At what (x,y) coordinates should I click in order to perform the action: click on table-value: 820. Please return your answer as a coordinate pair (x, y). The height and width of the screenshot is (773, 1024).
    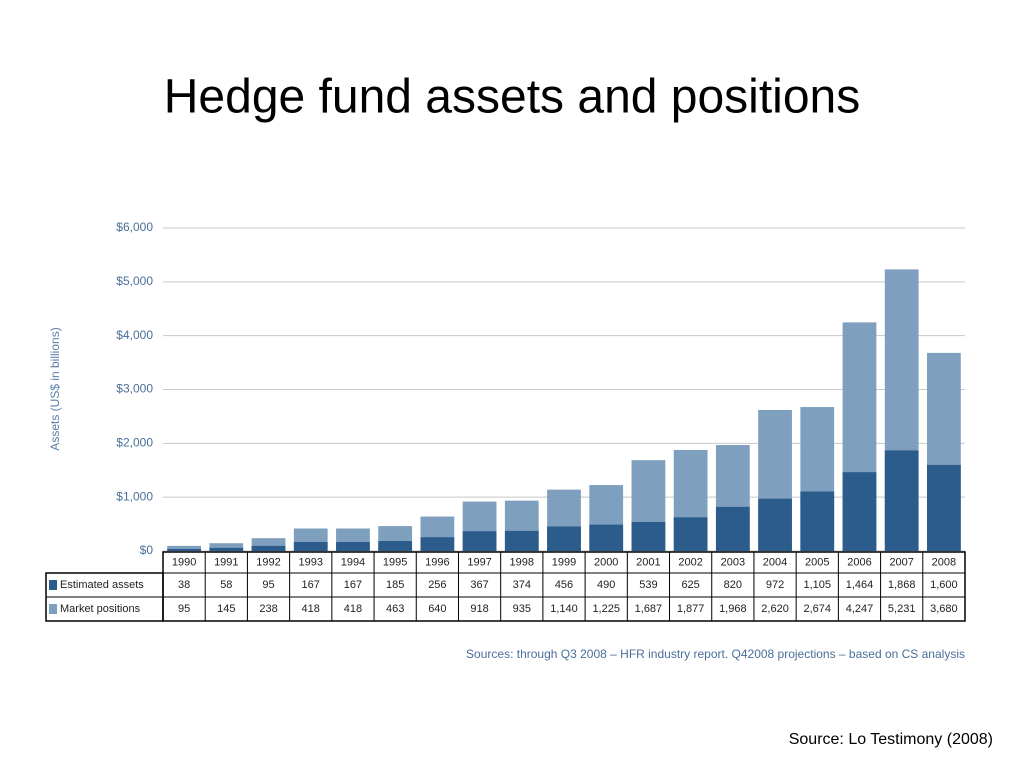
    Looking at the image, I should click on (733, 585).